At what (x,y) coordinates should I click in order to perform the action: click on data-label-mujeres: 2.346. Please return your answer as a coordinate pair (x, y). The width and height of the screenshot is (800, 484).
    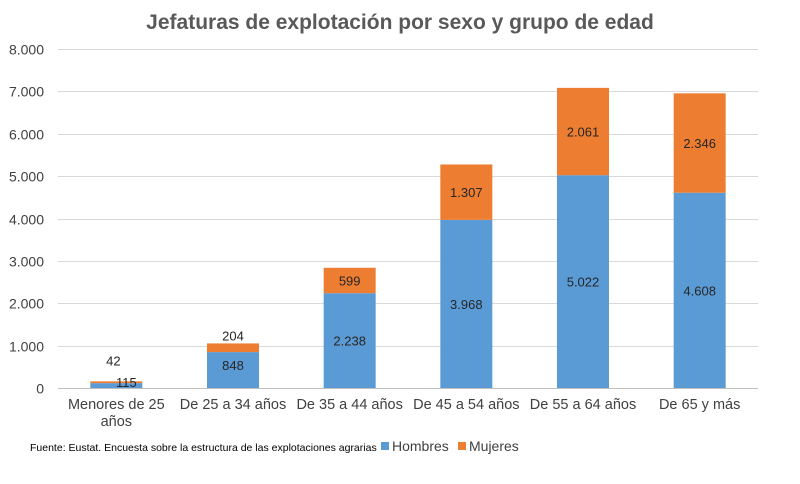
    Looking at the image, I should click on (699, 143).